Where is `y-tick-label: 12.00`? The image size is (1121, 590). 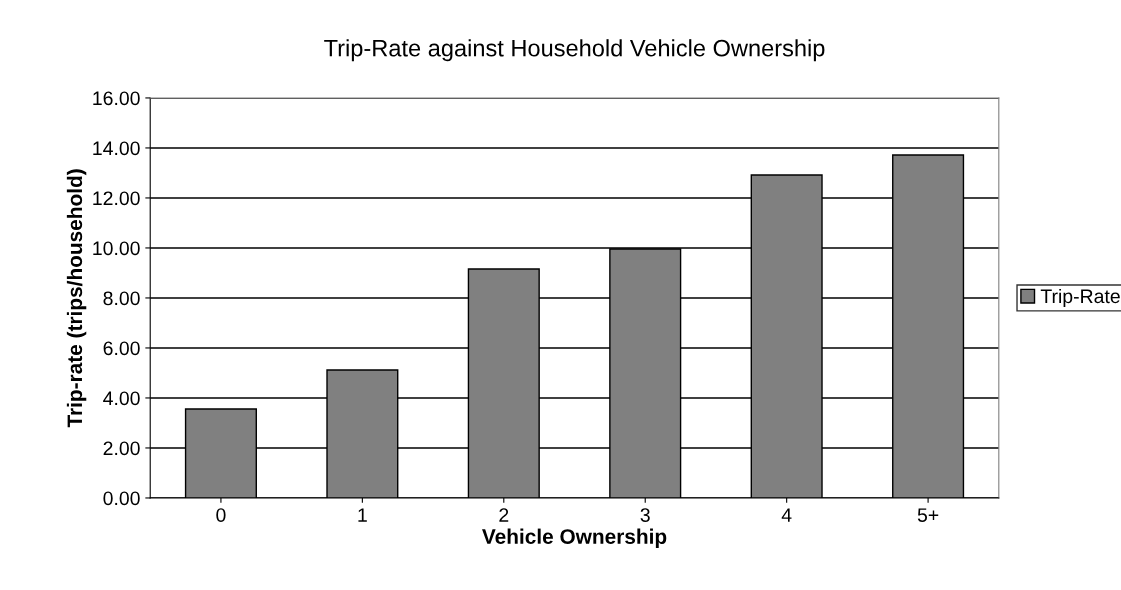 y-tick-label: 12.00 is located at coordinates (116, 198).